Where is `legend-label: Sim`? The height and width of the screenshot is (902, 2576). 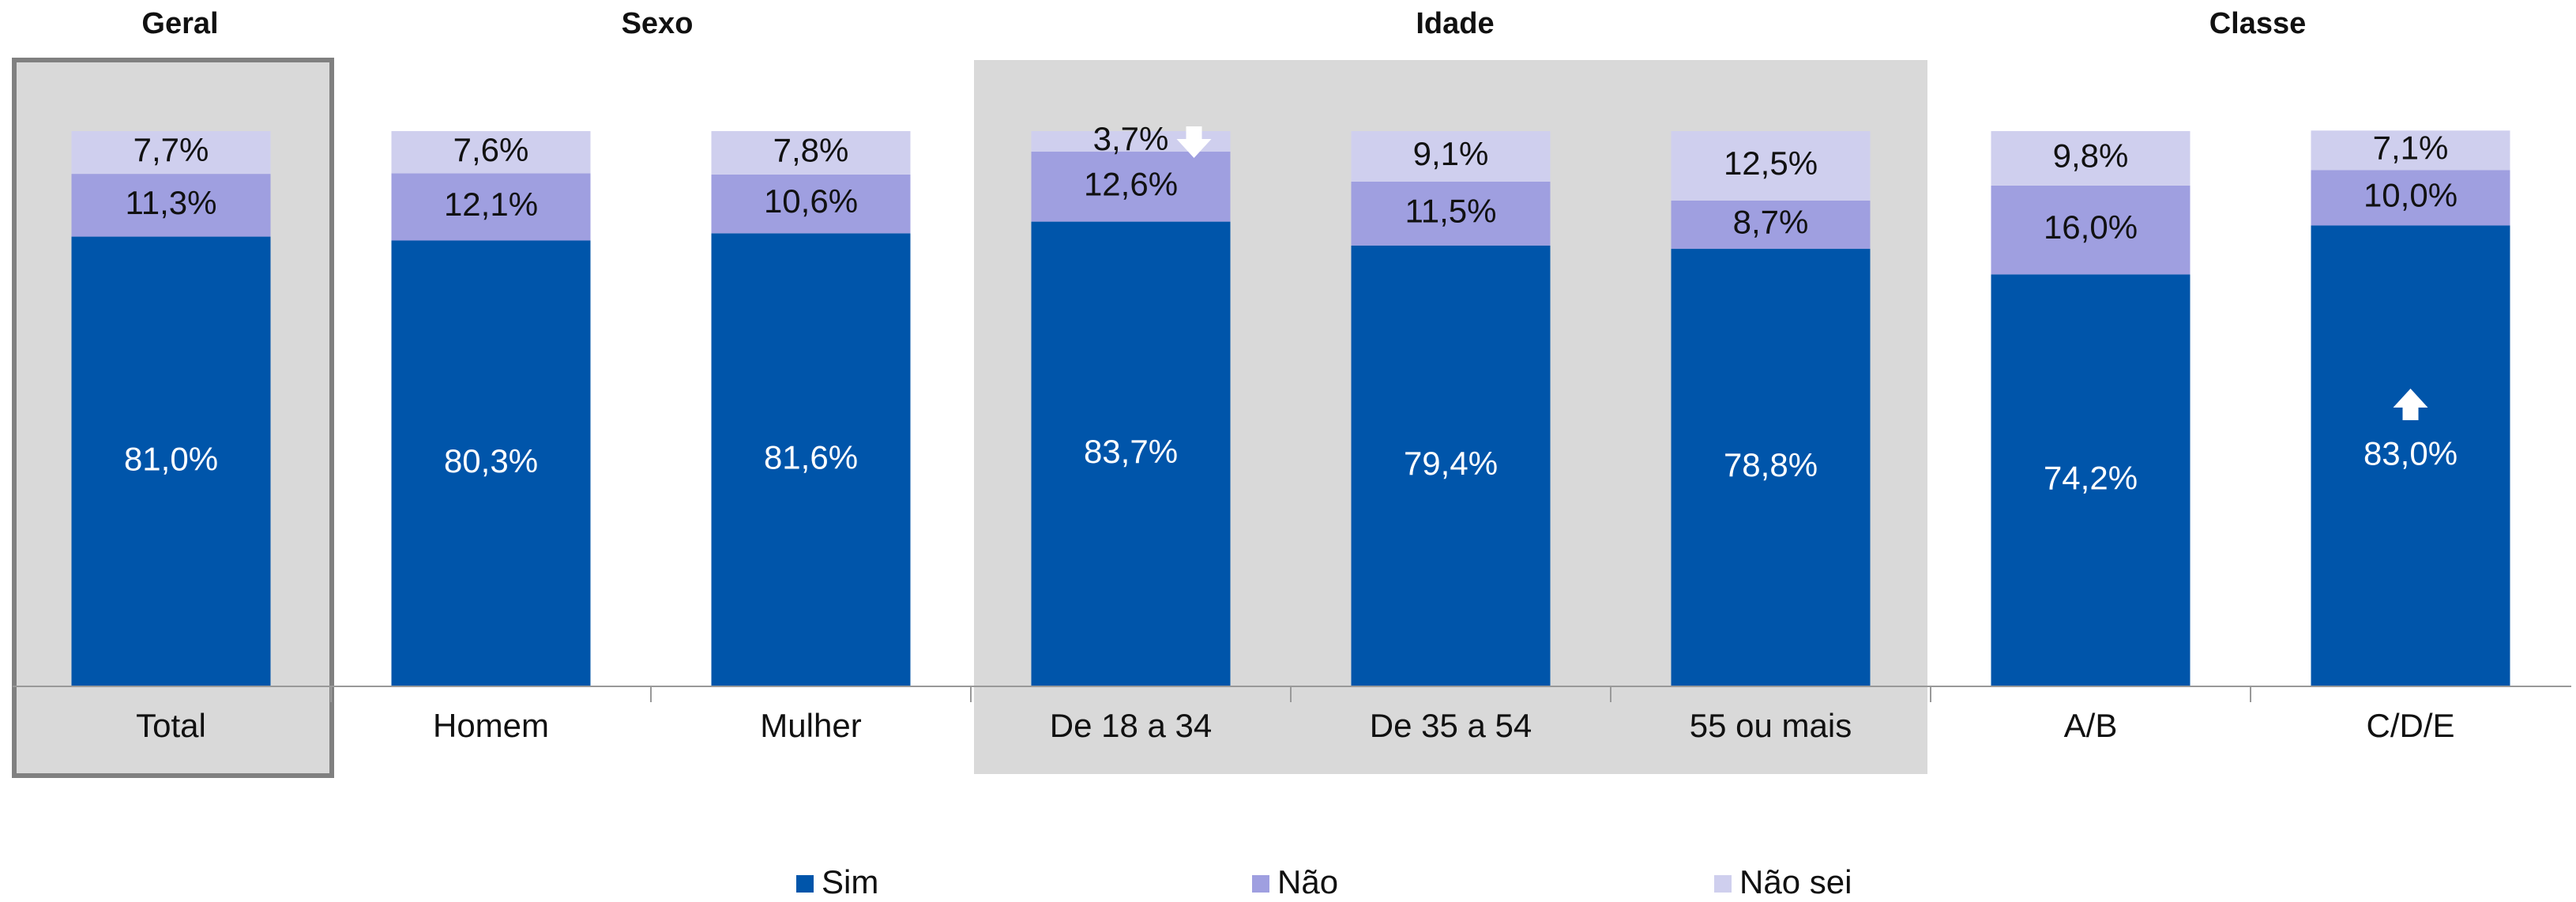
legend-label: Sim is located at coordinates (850, 881).